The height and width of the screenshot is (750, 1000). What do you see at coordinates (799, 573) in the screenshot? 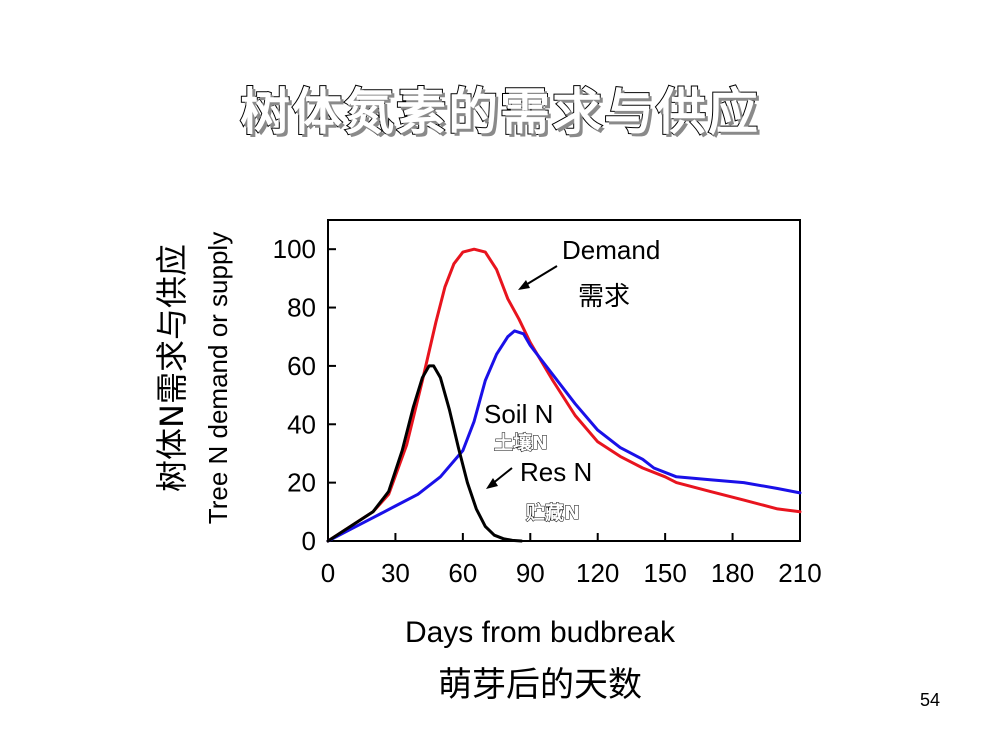
I see `x-tick-label: 210` at bounding box center [799, 573].